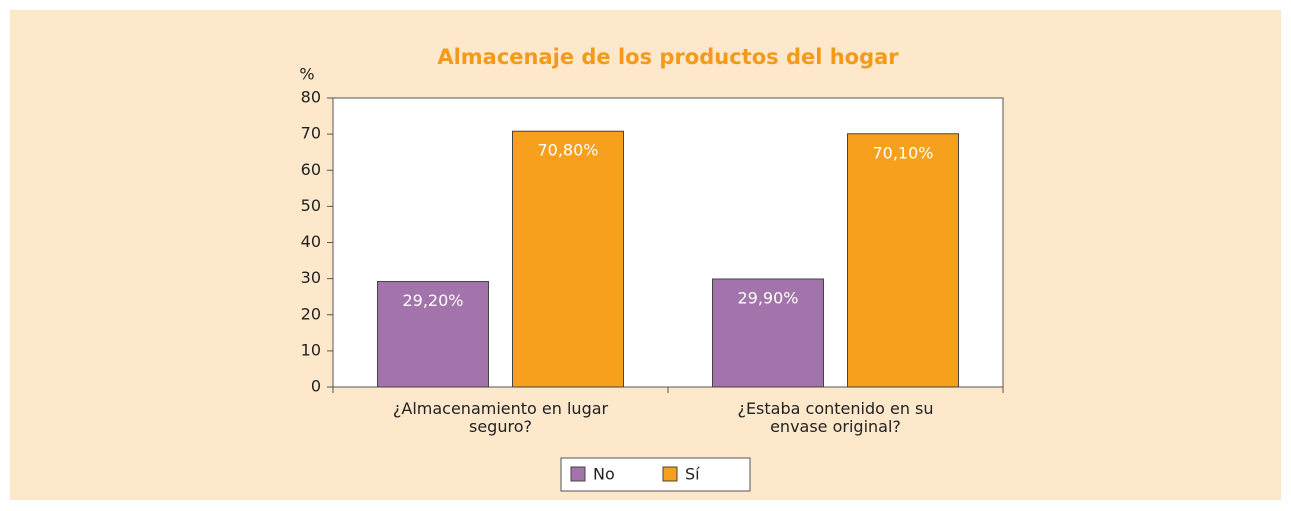  Describe the element at coordinates (311, 133) in the screenshot. I see `y-tick-label: 70` at that location.